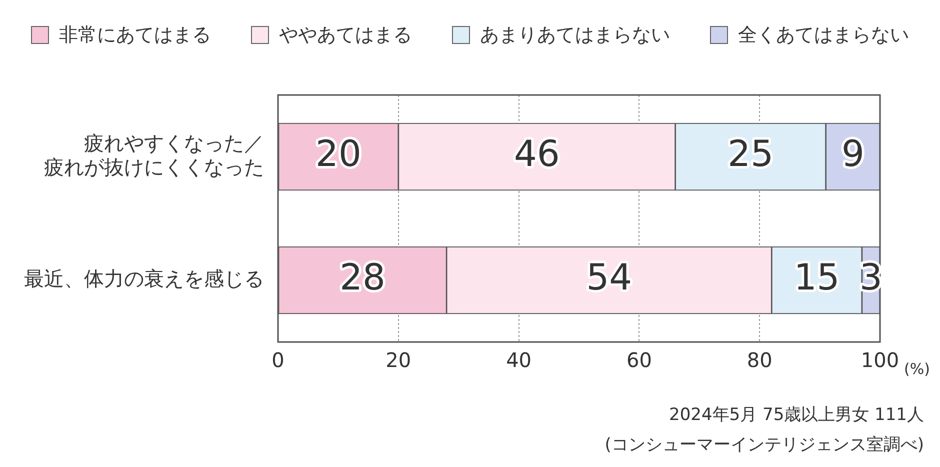 Image resolution: width=940 pixels, height=467 pixels. Describe the element at coordinates (345, 35) in the screenshot. I see `legend-label: ややあてはまる` at that location.